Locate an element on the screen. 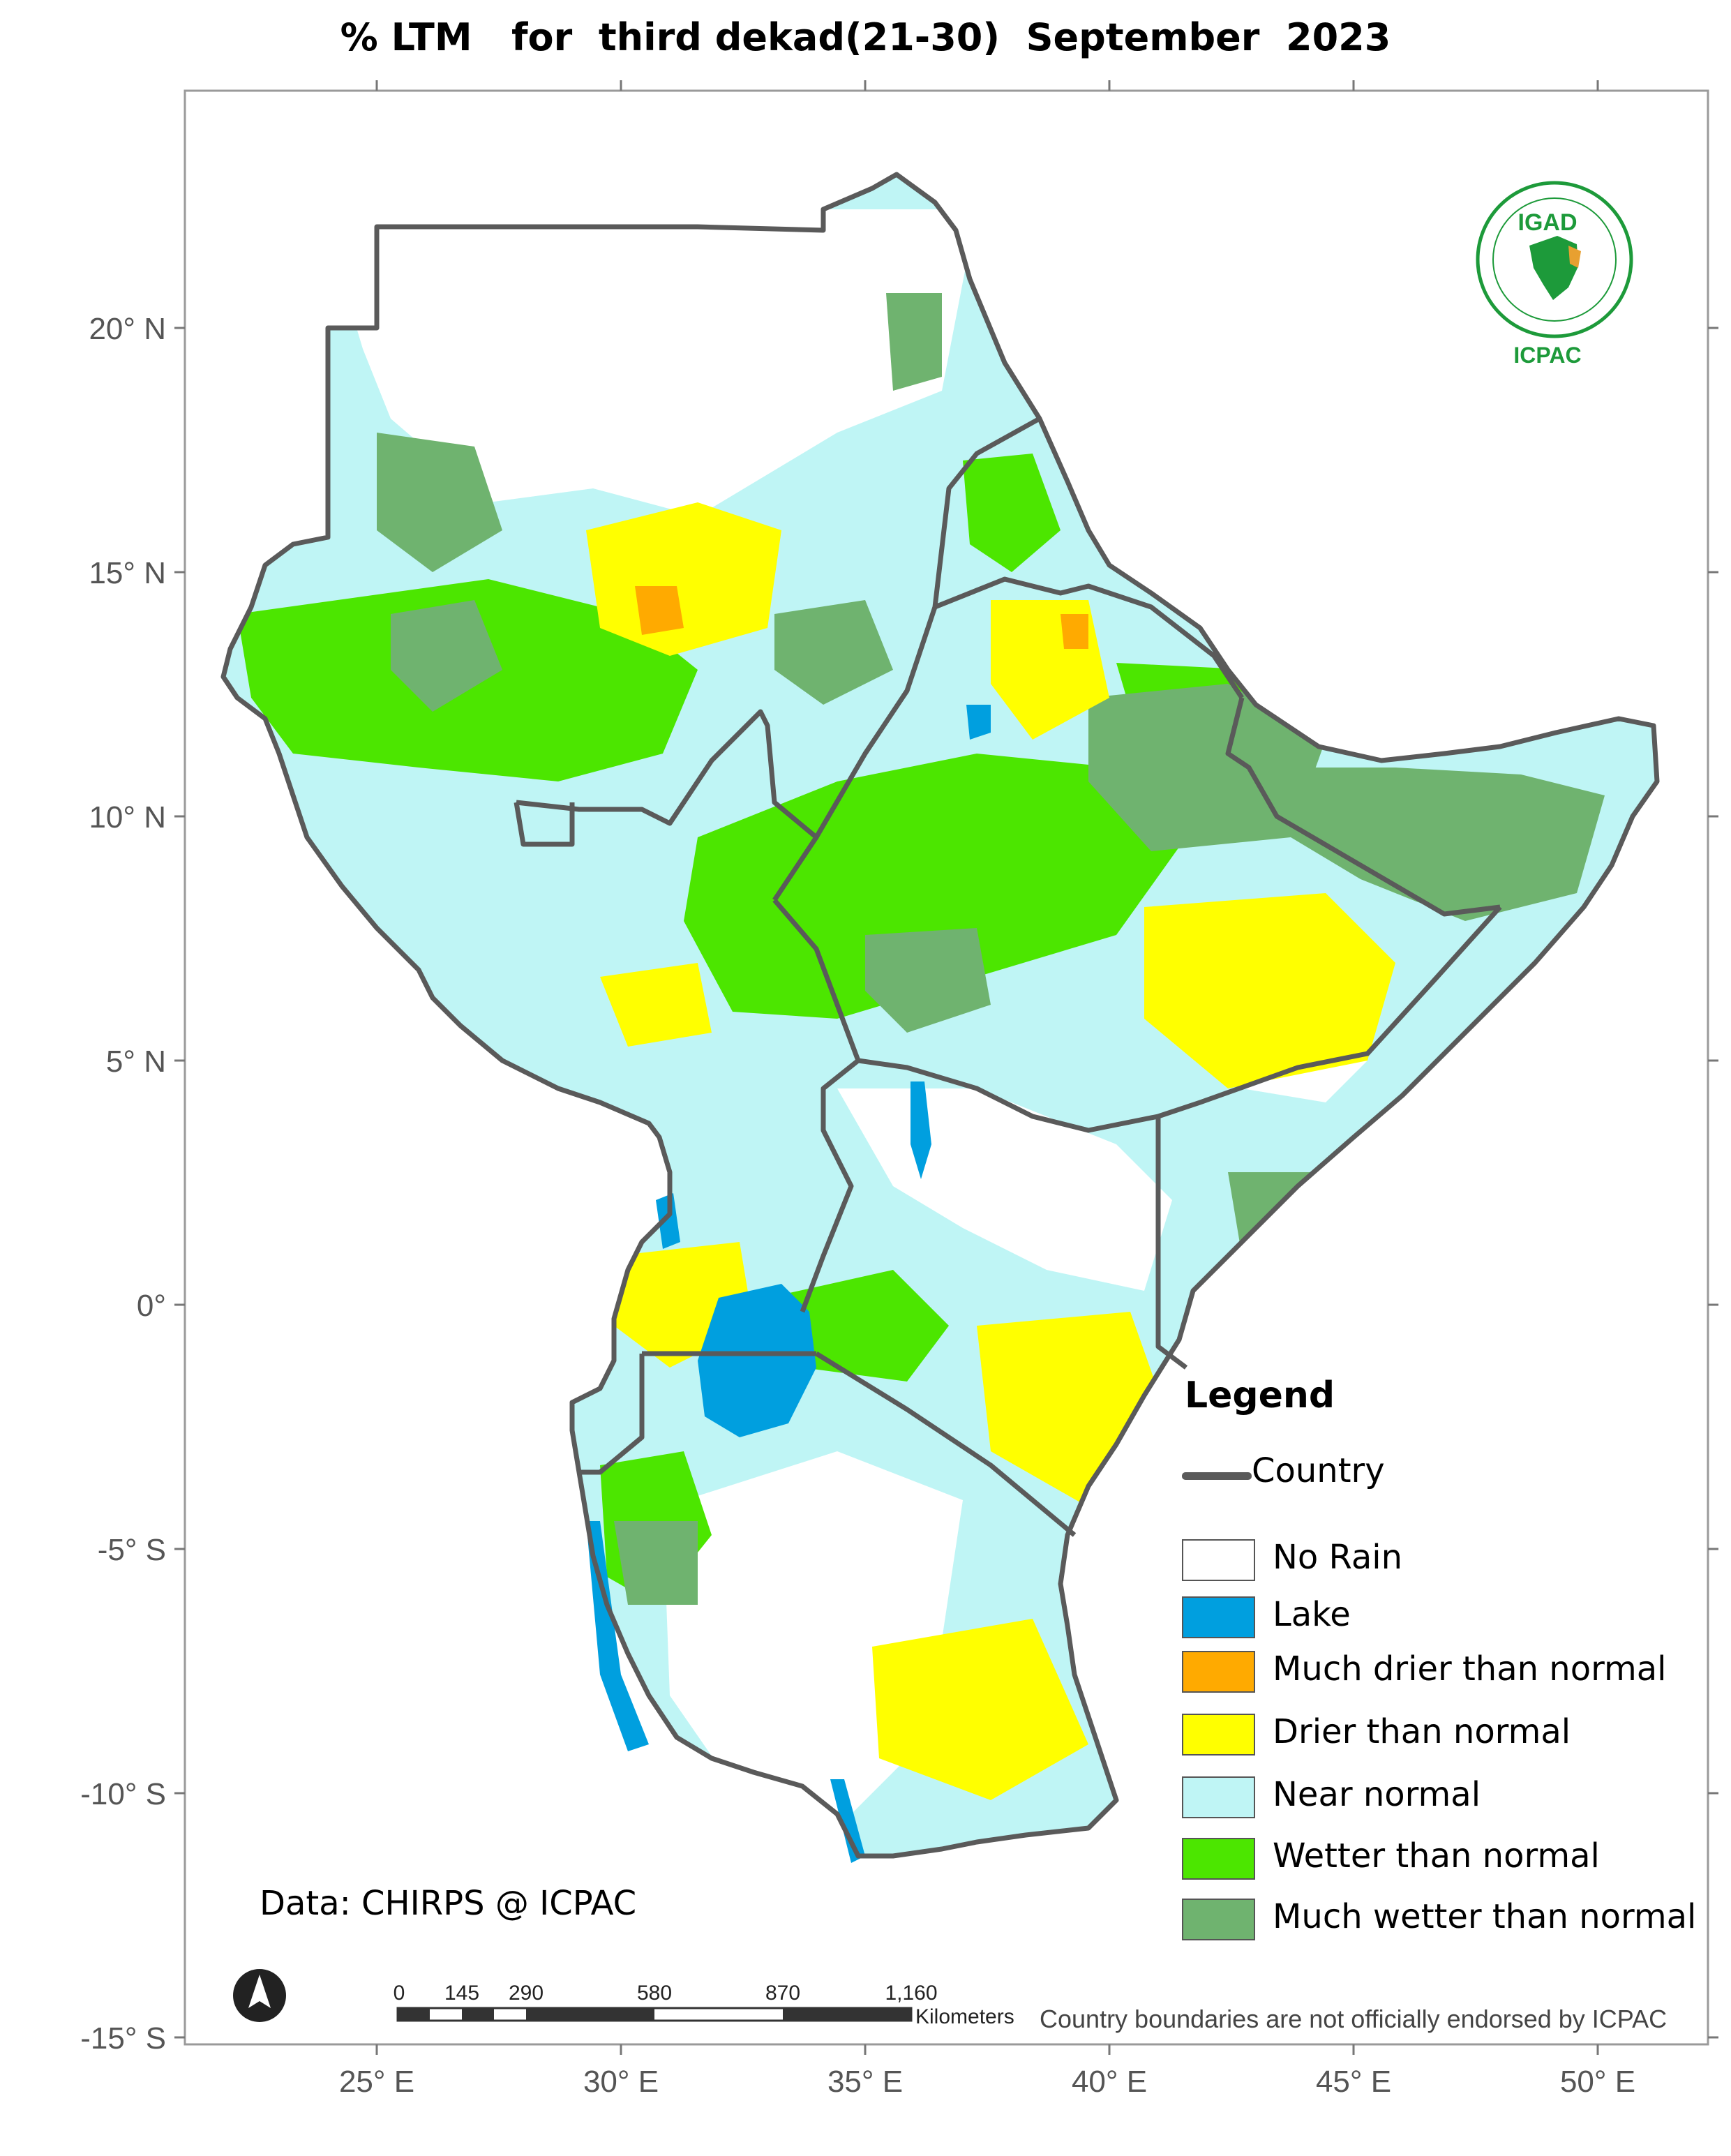 The width and height of the screenshot is (1731, 2156). y-tick-label: 5° N is located at coordinates (136, 1062).